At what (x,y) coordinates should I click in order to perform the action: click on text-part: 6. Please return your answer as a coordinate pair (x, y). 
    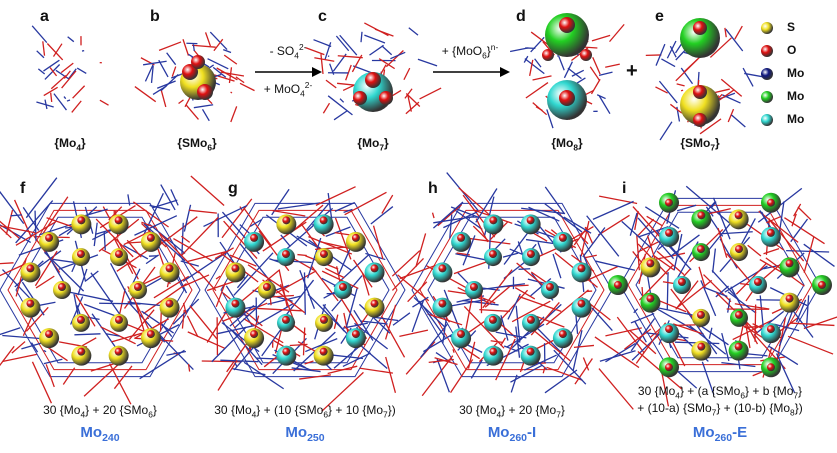
    Looking at the image, I should click on (326, 414).